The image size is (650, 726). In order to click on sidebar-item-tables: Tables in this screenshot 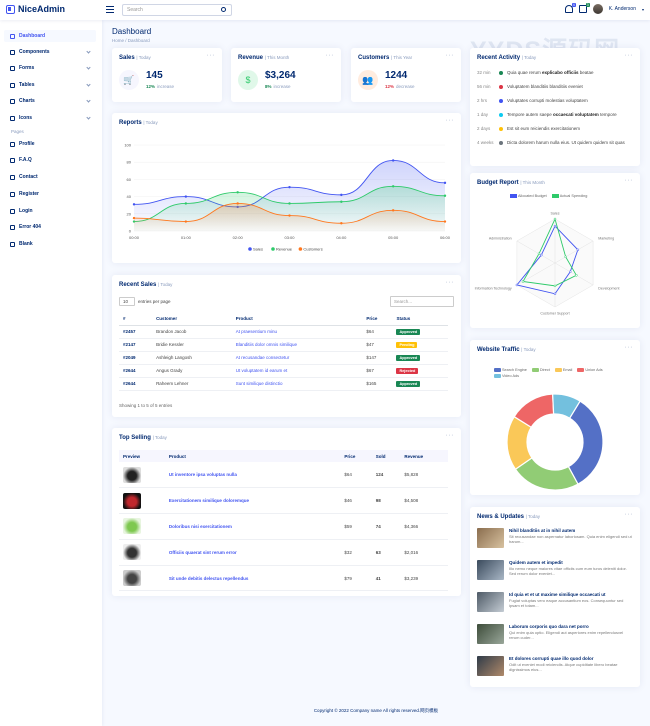, I will do `click(50, 85)`.